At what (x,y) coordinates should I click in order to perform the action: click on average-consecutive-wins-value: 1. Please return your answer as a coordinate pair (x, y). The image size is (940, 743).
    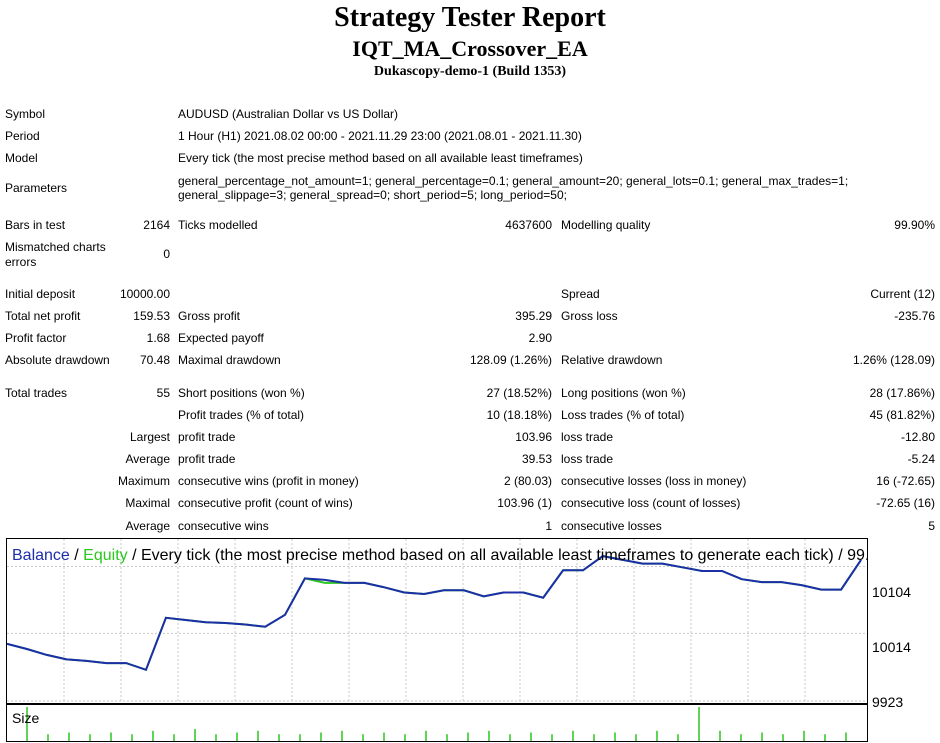
    Looking at the image, I should click on (548, 526).